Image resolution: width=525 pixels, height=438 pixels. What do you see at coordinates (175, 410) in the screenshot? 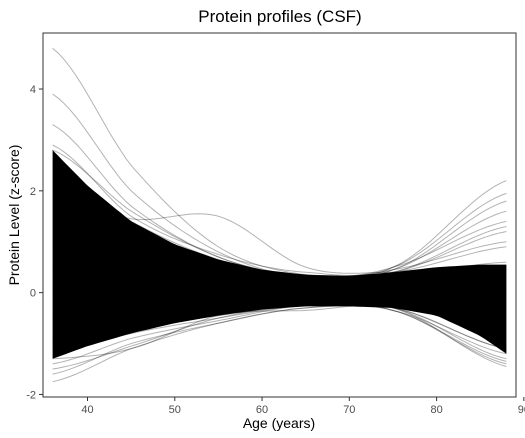
I see `x-tick-label: 50` at bounding box center [175, 410].